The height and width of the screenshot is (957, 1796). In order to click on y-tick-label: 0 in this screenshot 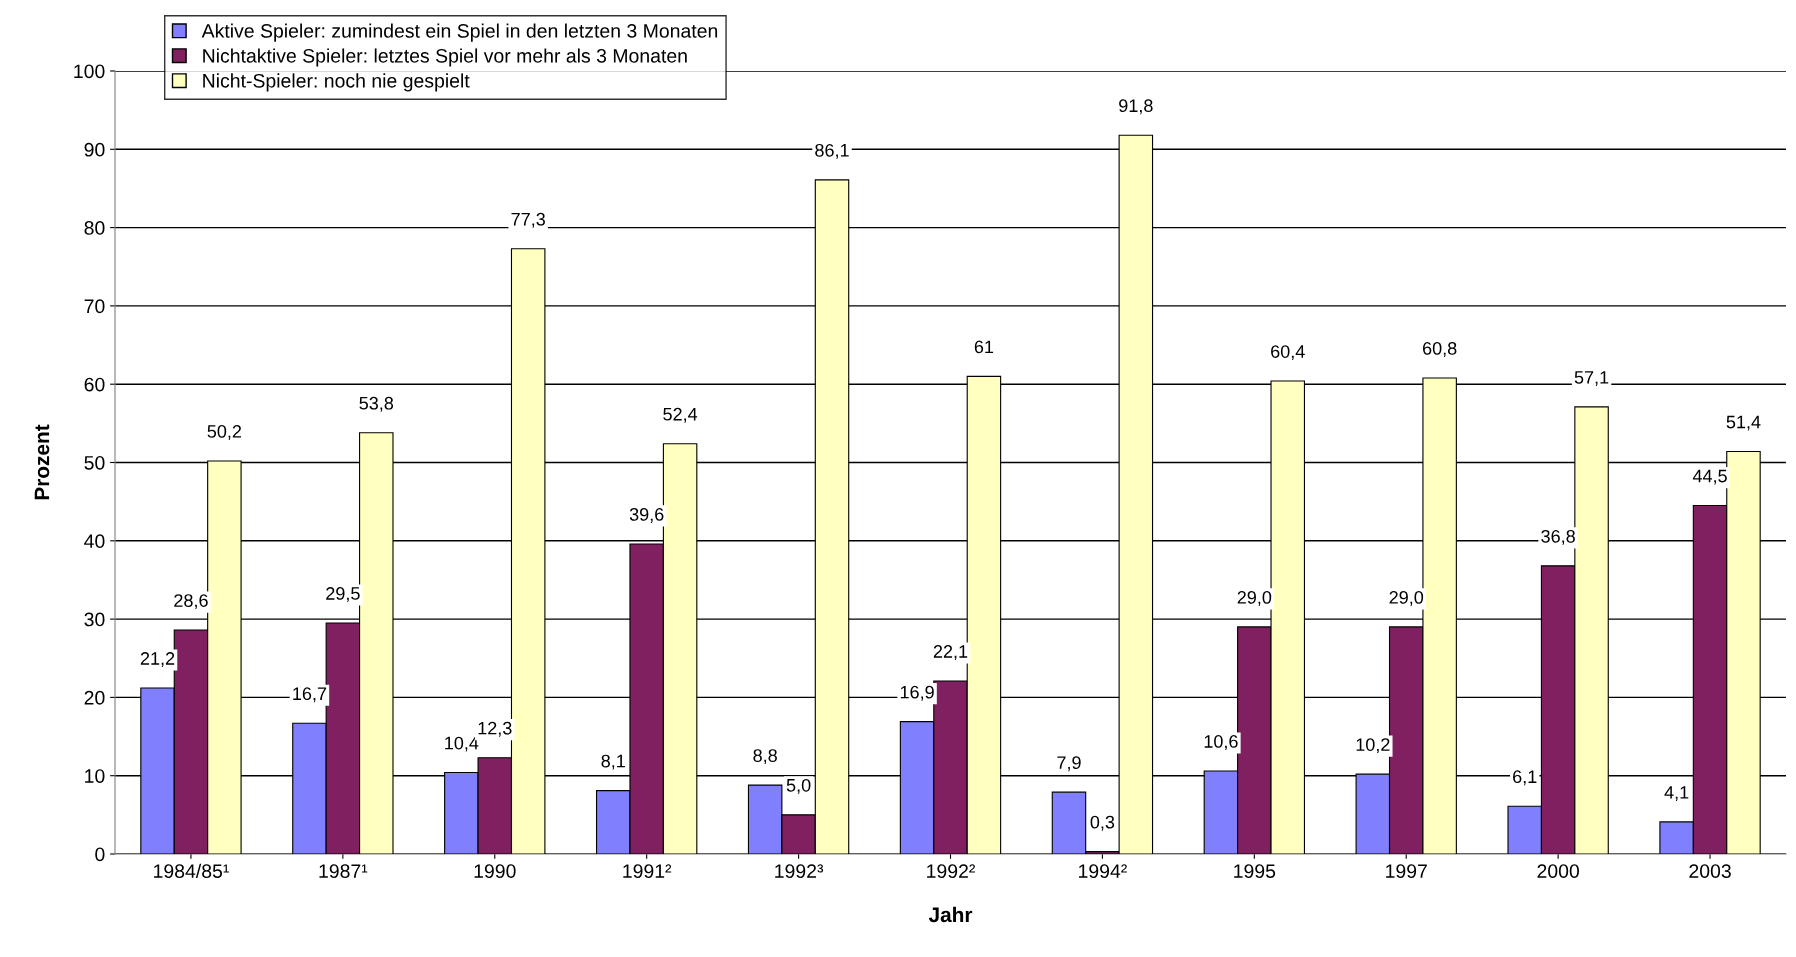, I will do `click(100, 854)`.